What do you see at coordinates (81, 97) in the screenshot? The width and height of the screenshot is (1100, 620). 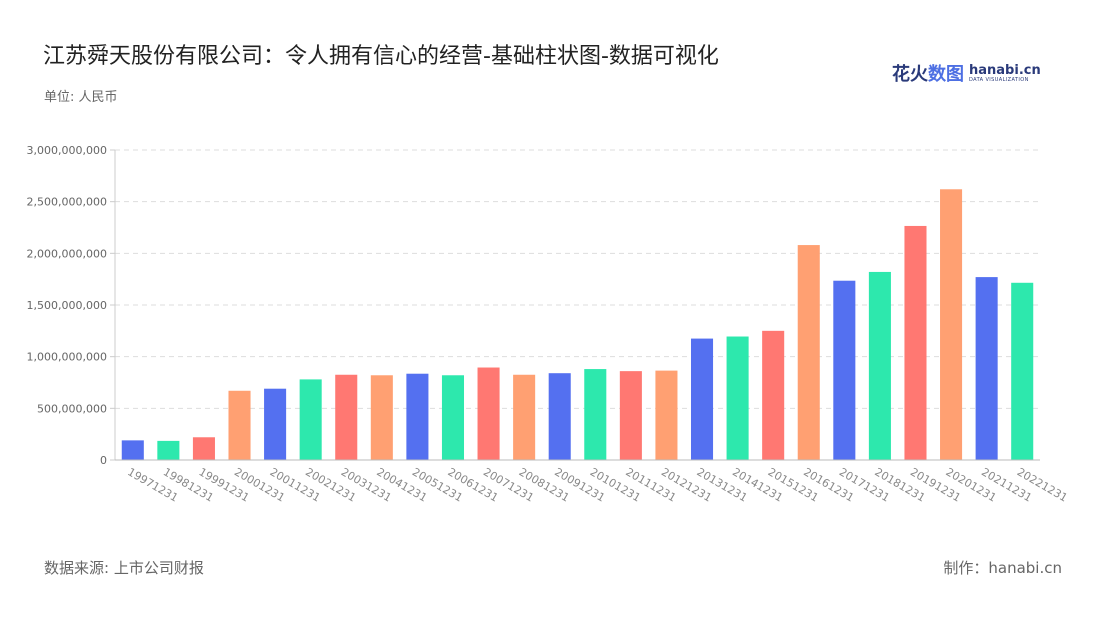 I see `unit-label: 单位: 人民币` at bounding box center [81, 97].